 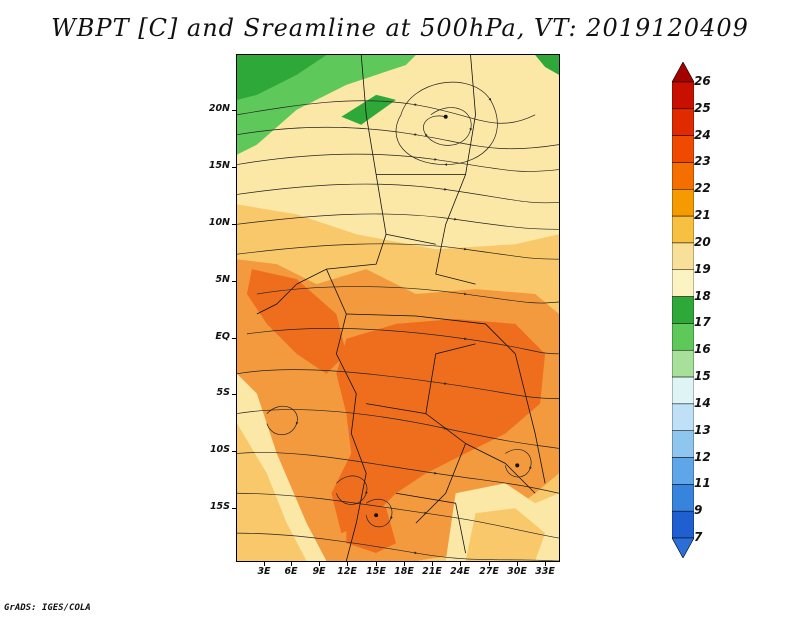 I want to click on lat-tick-label: 5S, so click(x=223, y=392).